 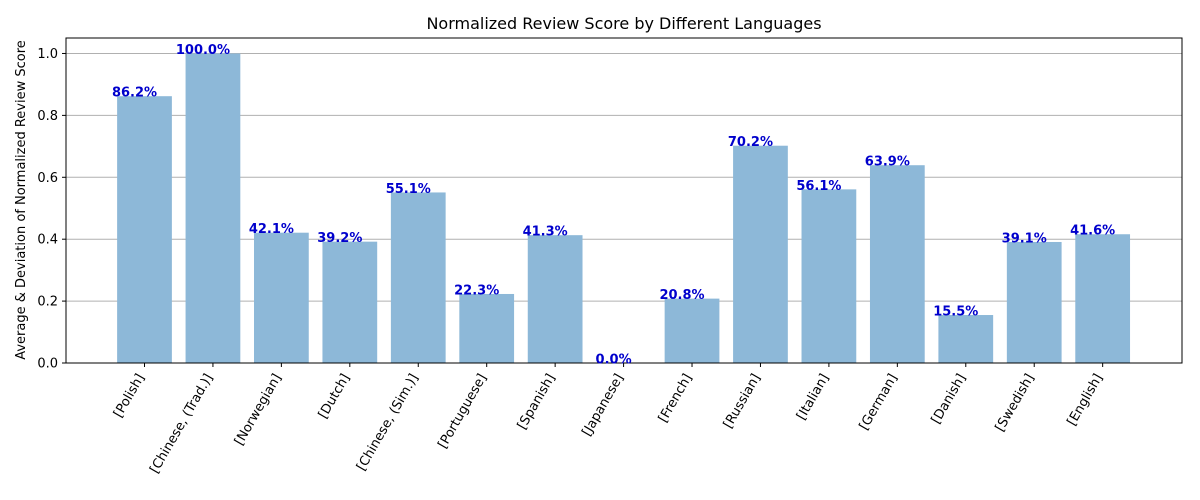 I want to click on x-tick-label: [Dutch], so click(x=334, y=397).